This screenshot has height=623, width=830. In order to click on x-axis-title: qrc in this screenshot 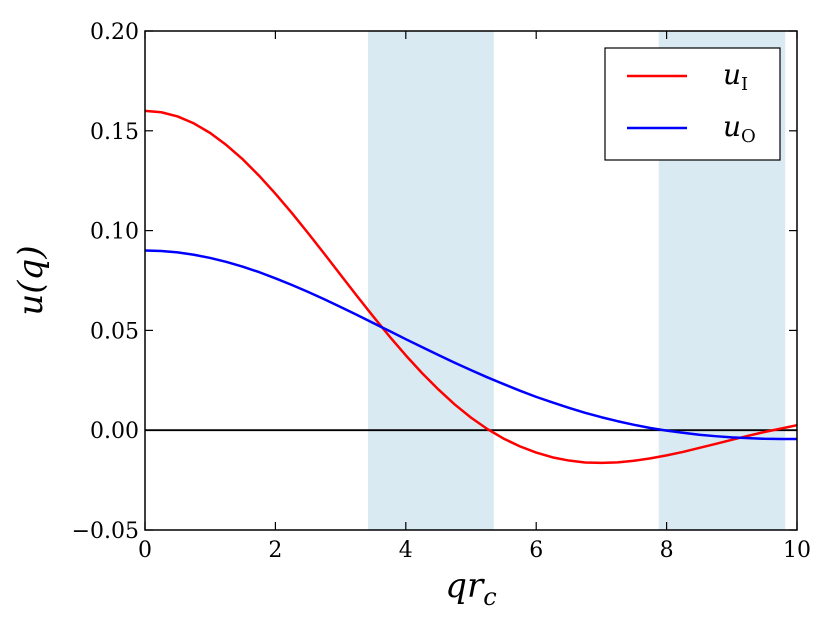, I will do `click(470, 588)`.